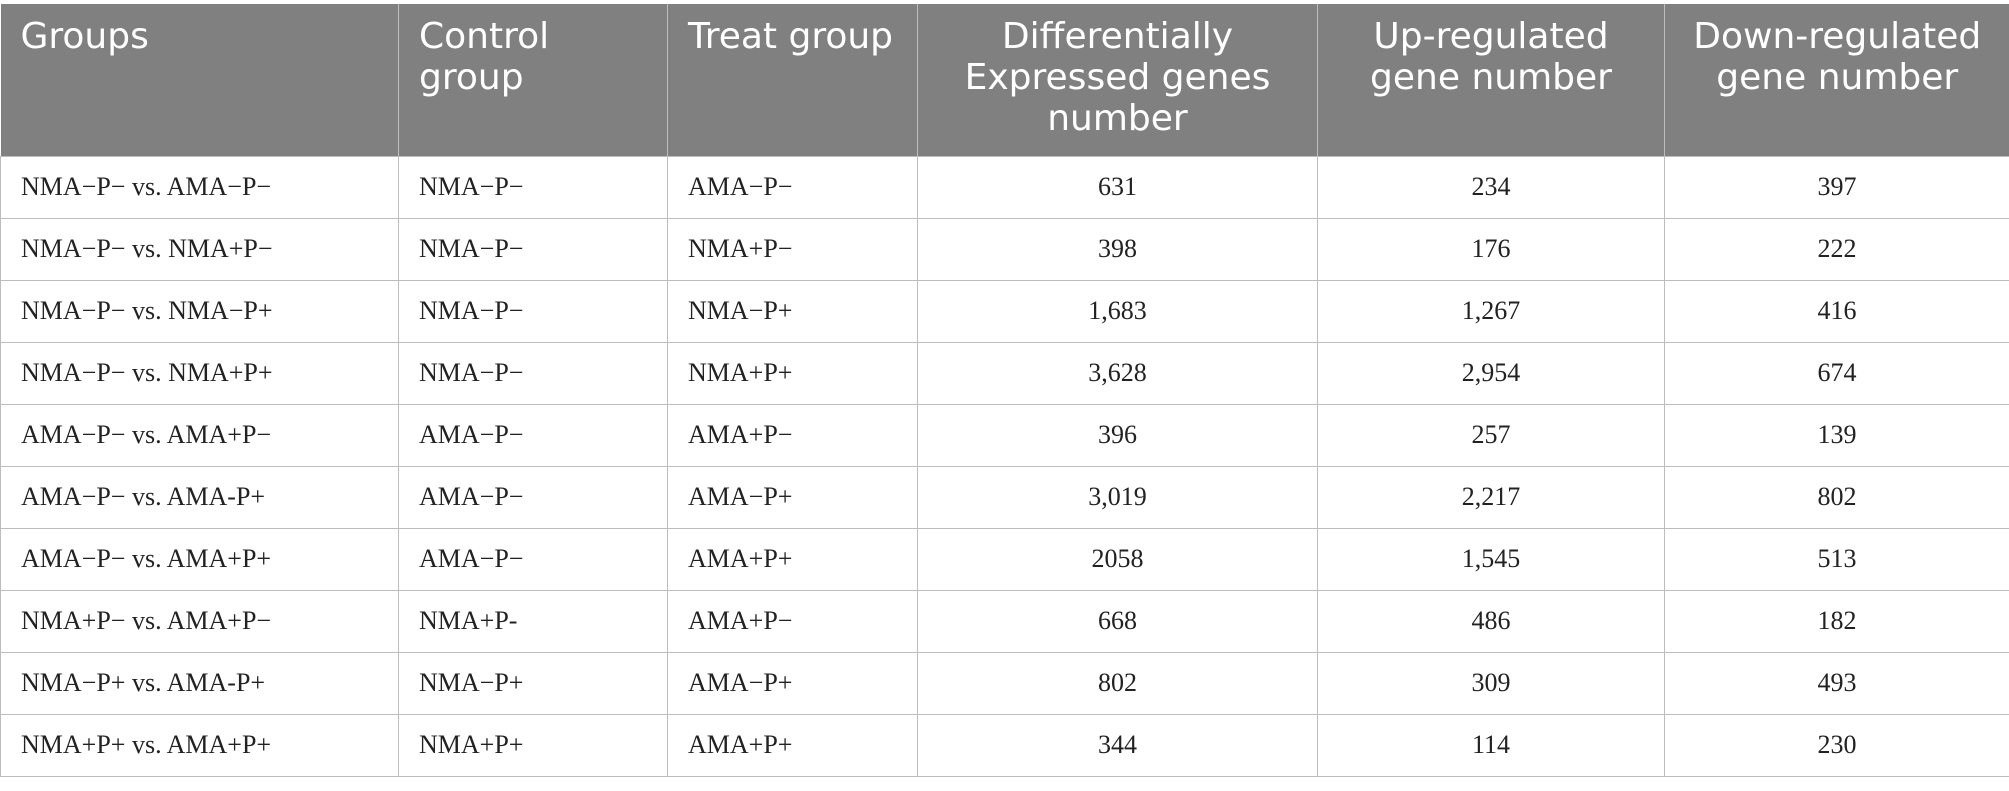 The width and height of the screenshot is (2009, 791). What do you see at coordinates (199, 435) in the screenshot?
I see `cell-groups: AMA−P− vs. AMA+P−` at bounding box center [199, 435].